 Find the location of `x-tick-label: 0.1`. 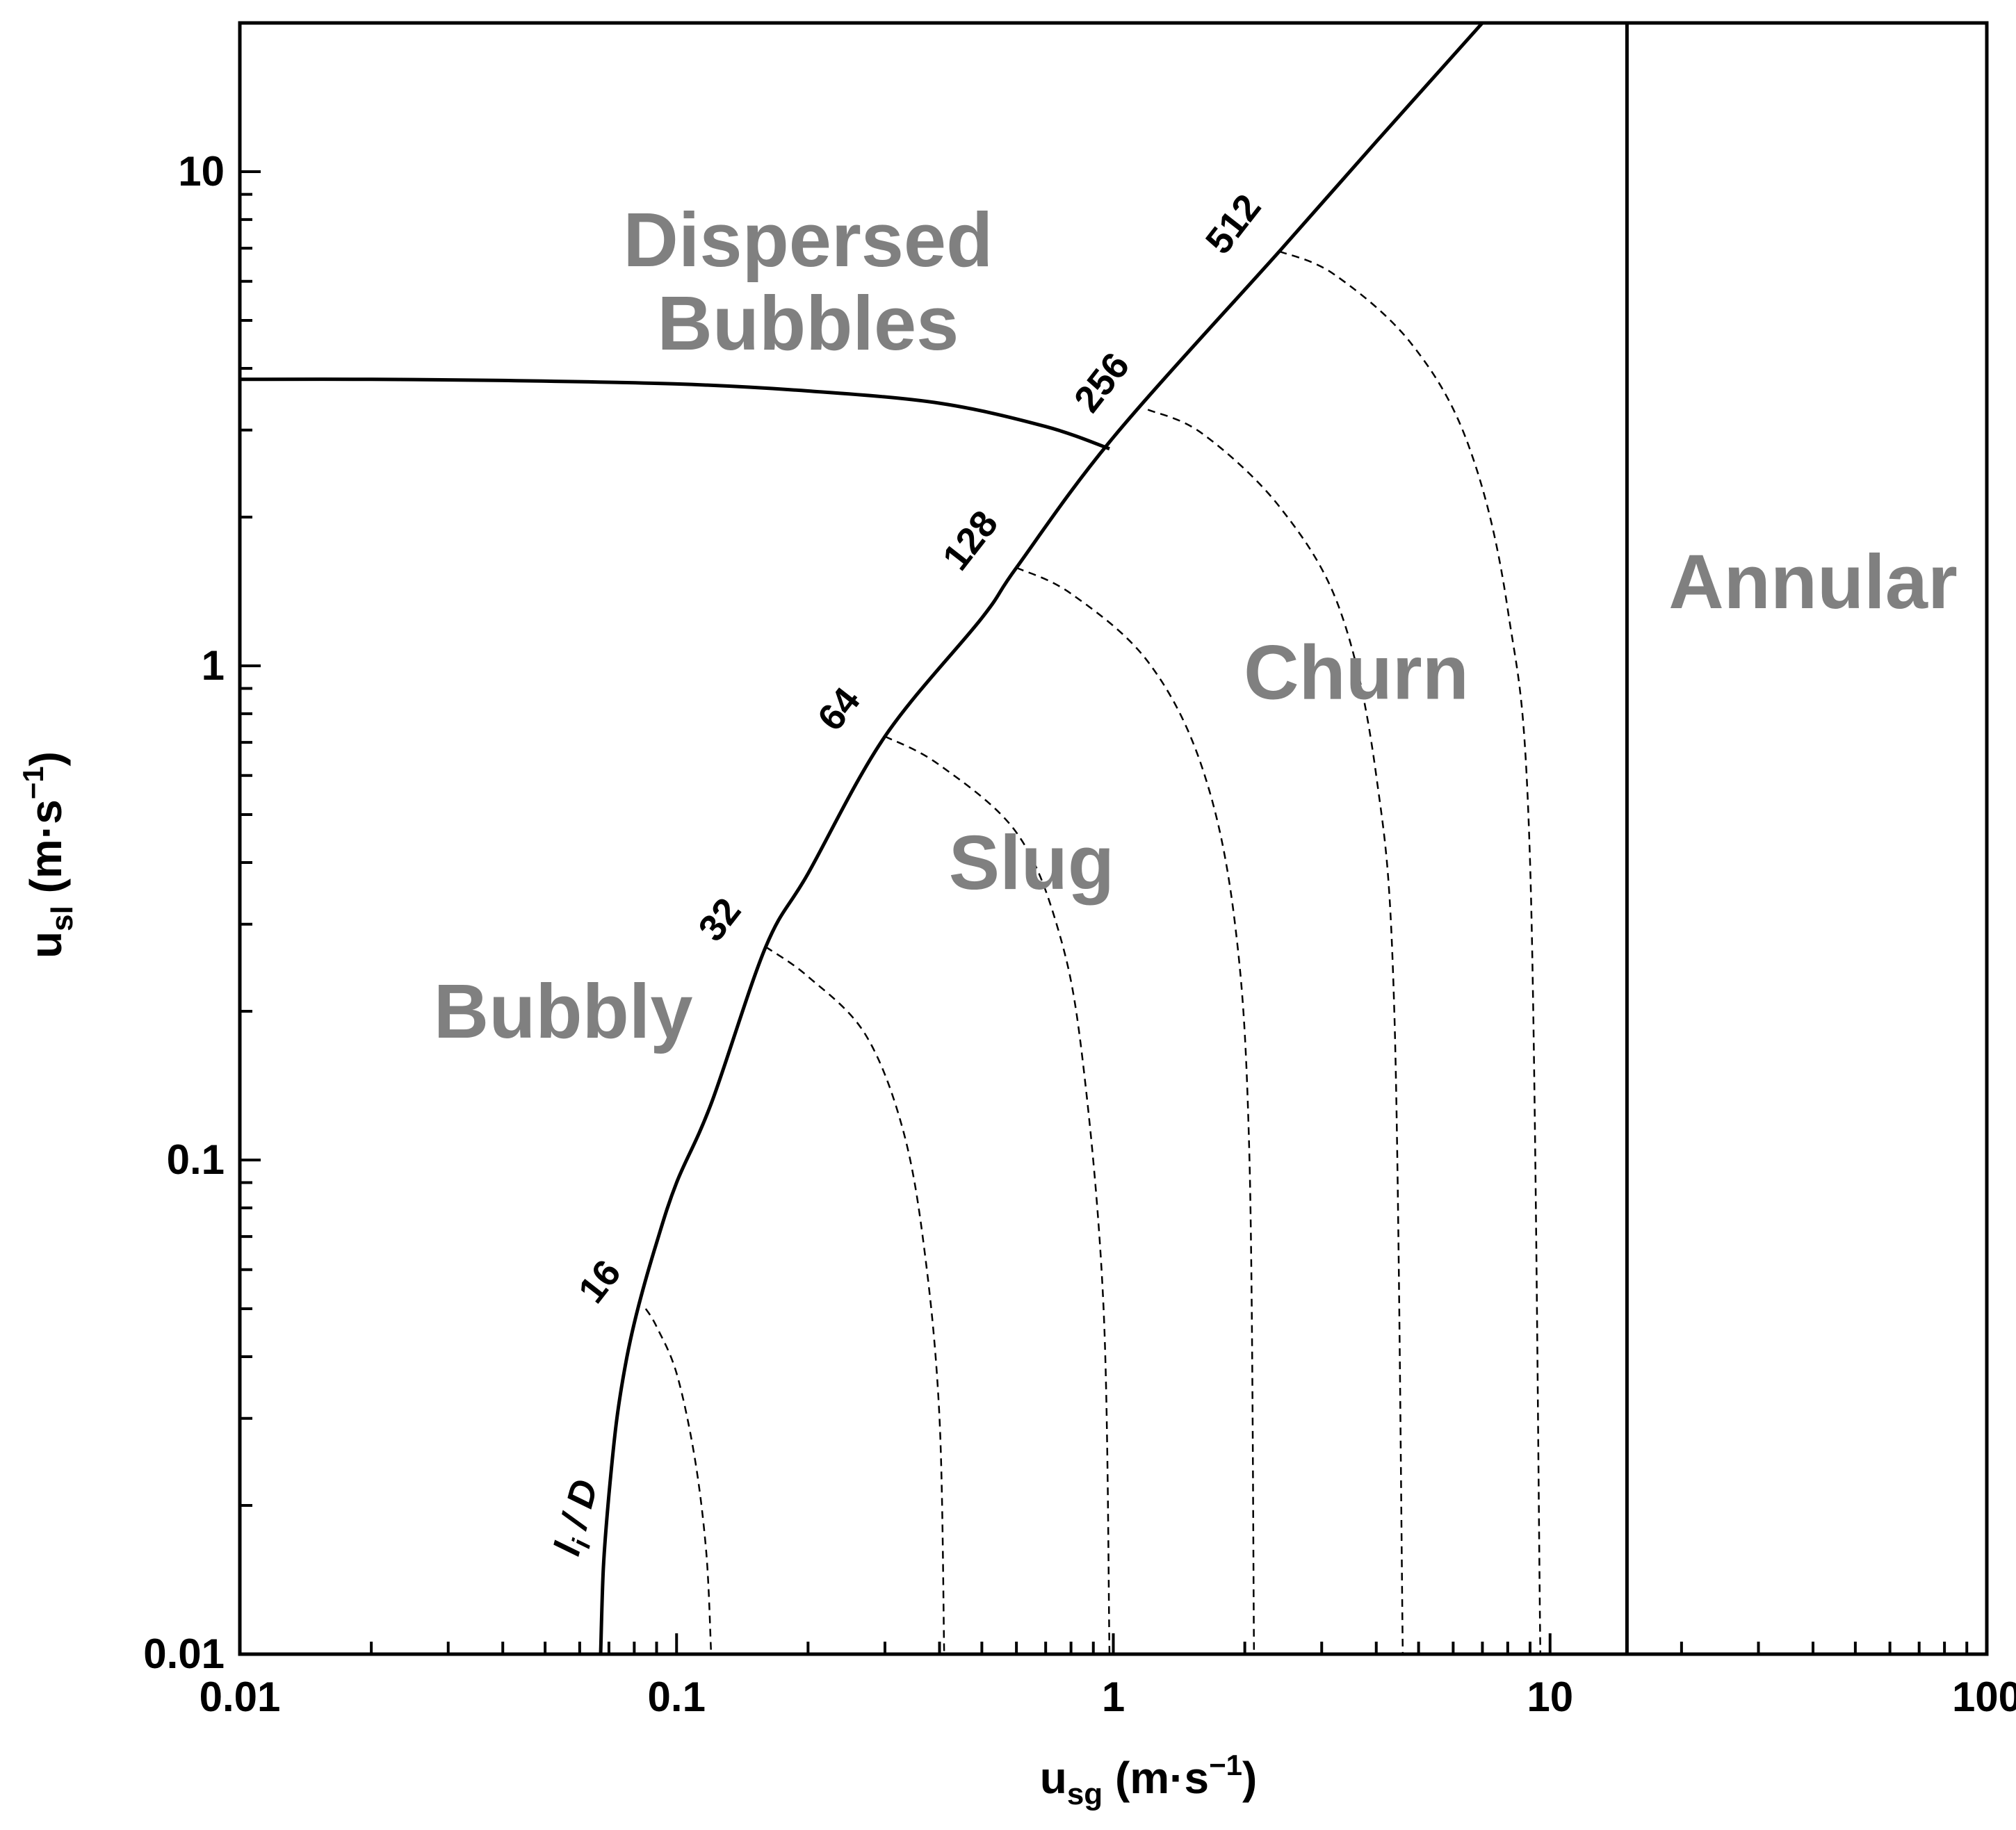

x-tick-label: 0.1 is located at coordinates (677, 1697).